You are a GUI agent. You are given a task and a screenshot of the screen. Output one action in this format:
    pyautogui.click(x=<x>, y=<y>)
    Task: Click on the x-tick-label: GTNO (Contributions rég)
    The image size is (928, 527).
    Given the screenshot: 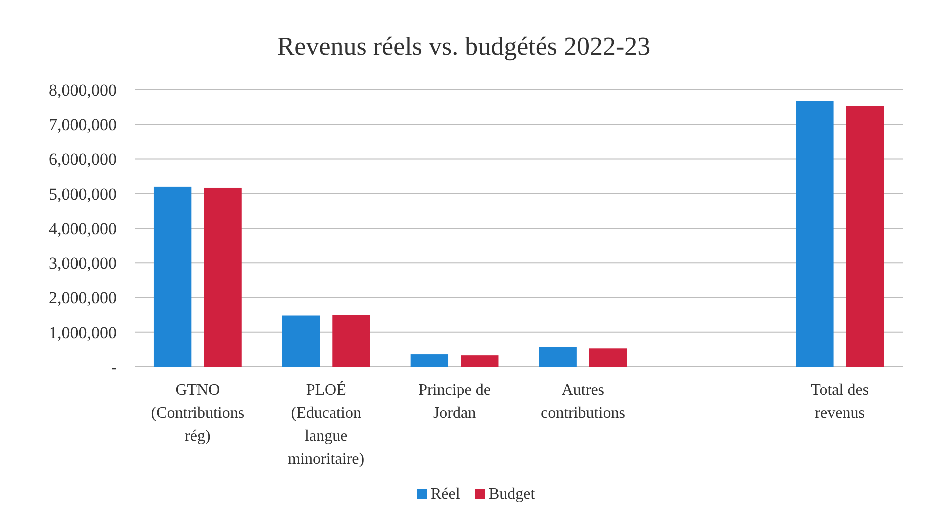 What is the action you would take?
    pyautogui.click(x=198, y=413)
    